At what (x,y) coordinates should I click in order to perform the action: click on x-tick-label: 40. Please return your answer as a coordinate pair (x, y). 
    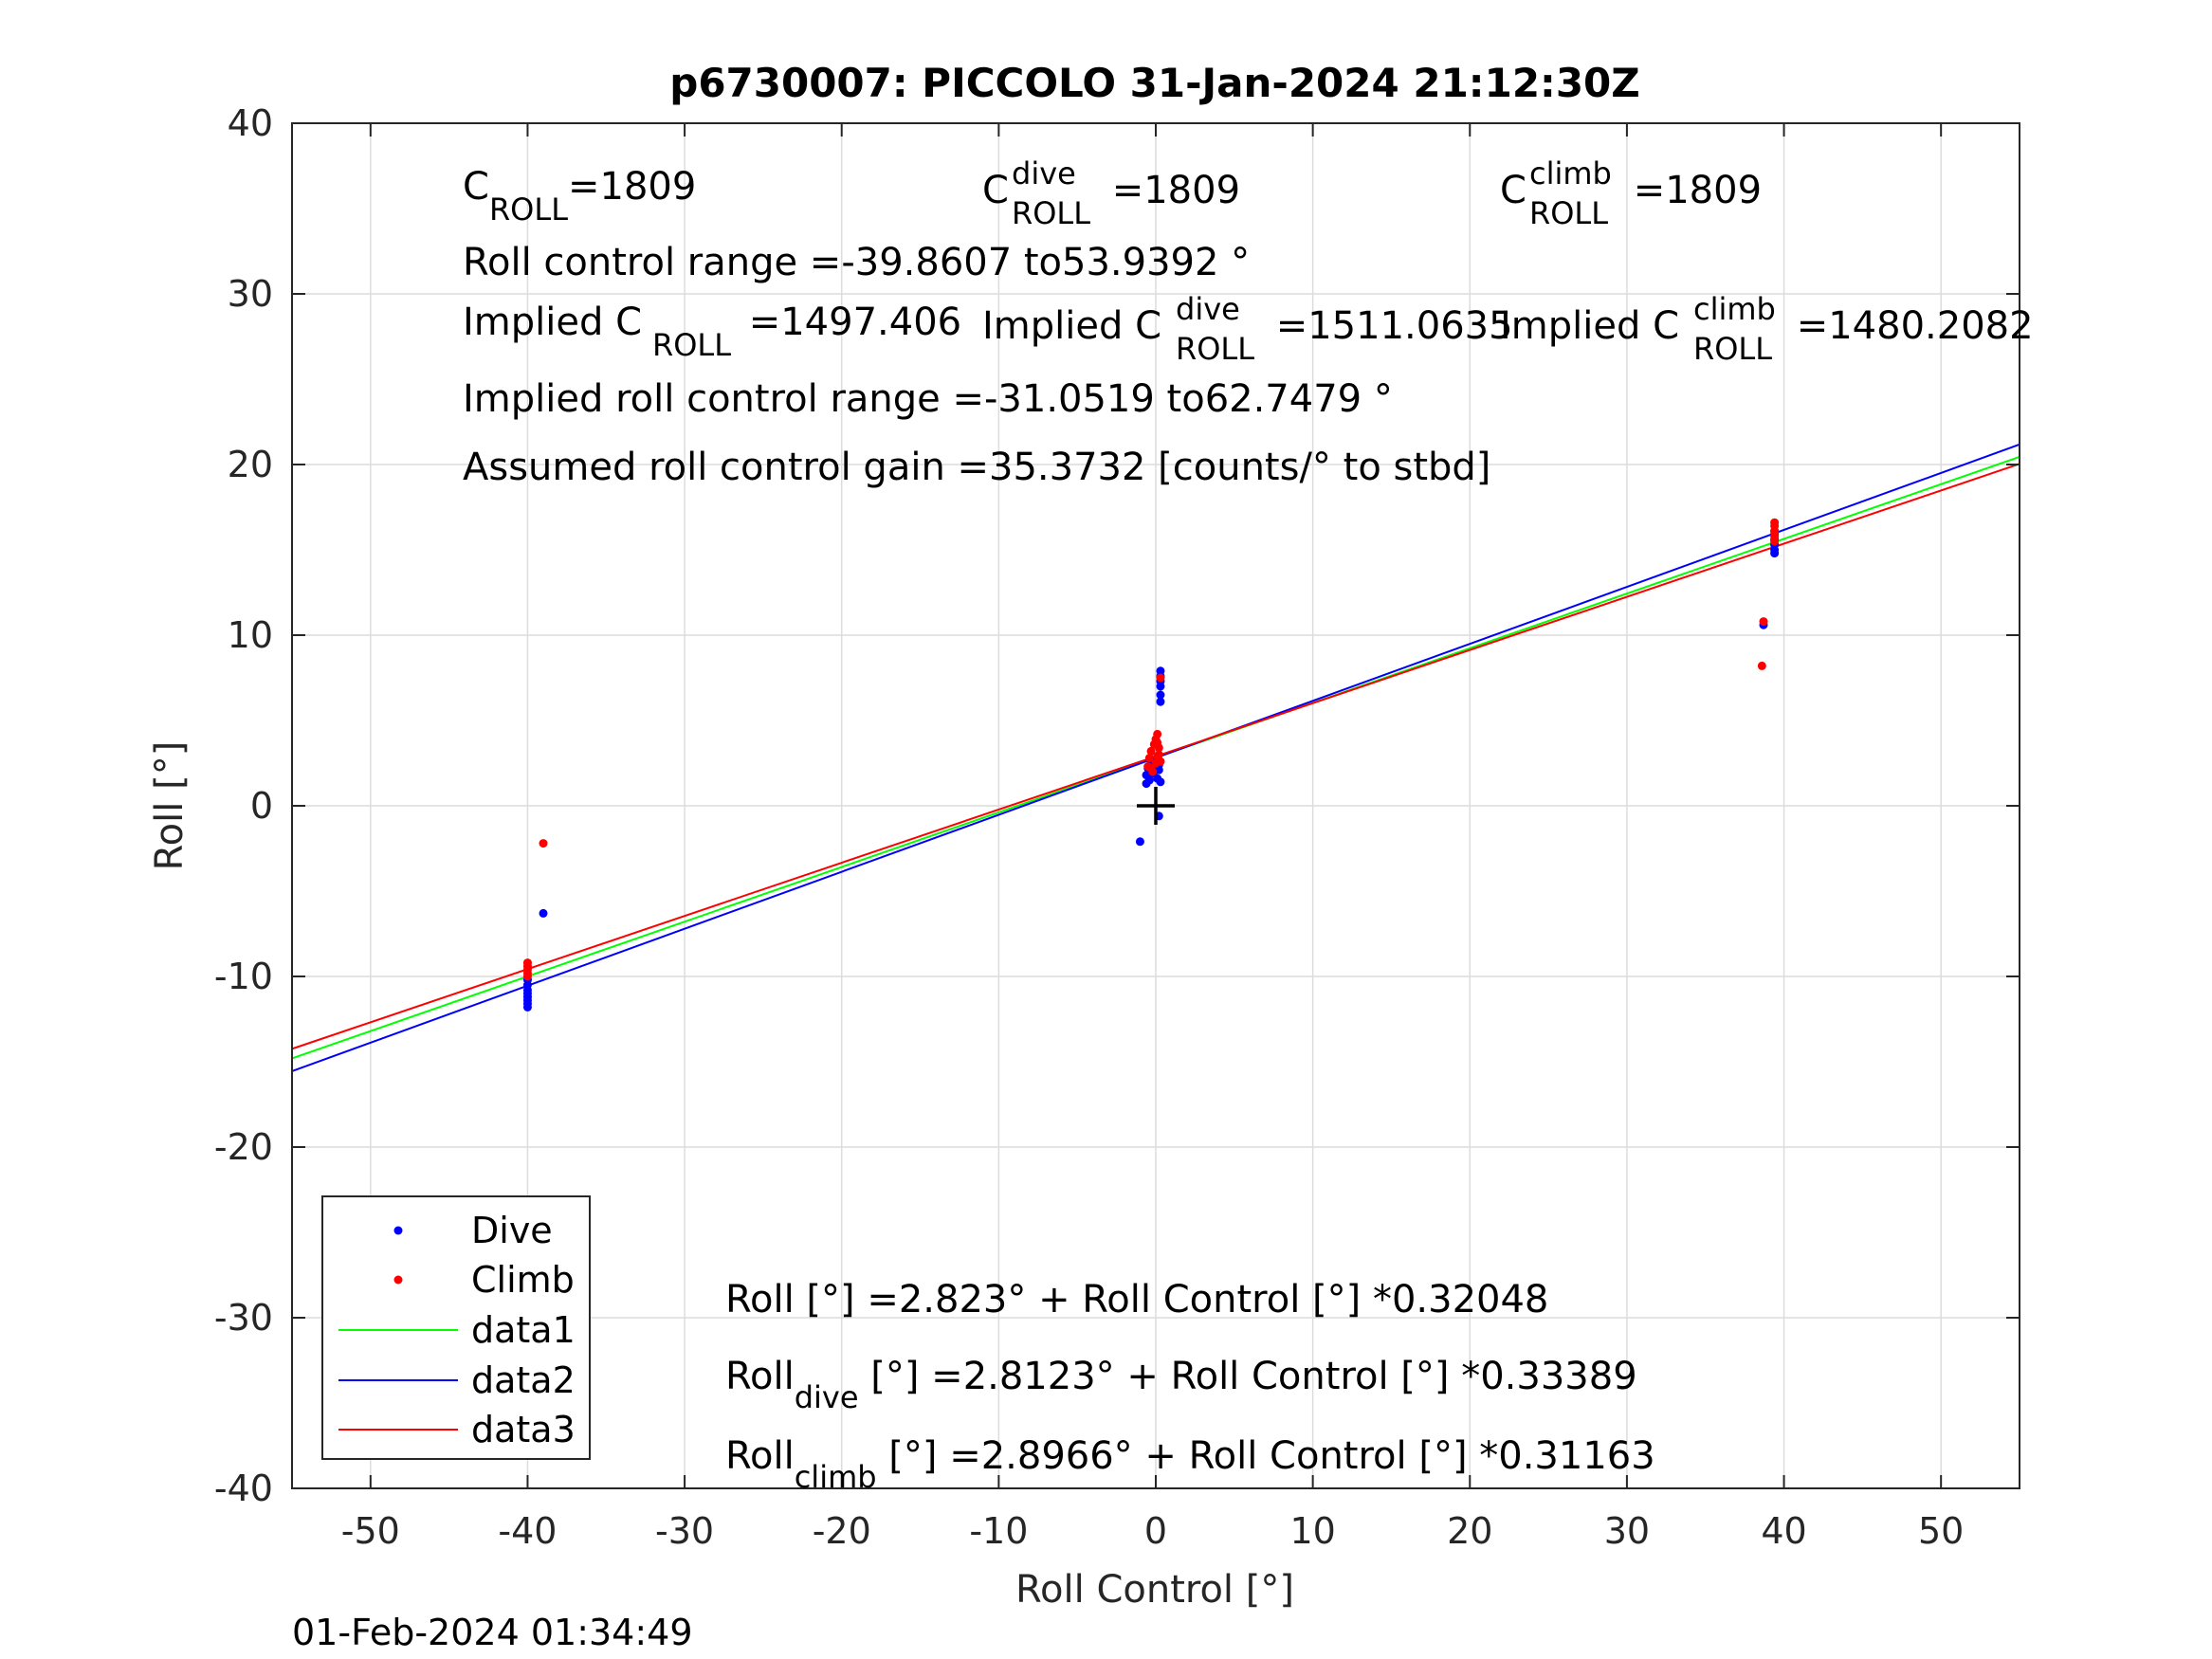
    Looking at the image, I should click on (1783, 1531).